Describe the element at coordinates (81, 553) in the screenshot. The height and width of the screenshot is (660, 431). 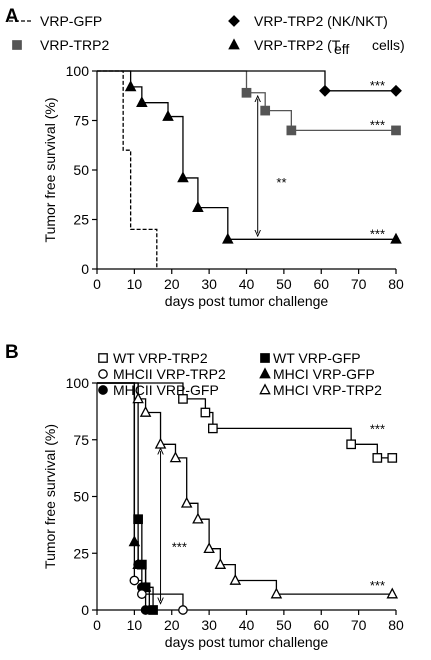
I see `y-tick-label: 25` at that location.